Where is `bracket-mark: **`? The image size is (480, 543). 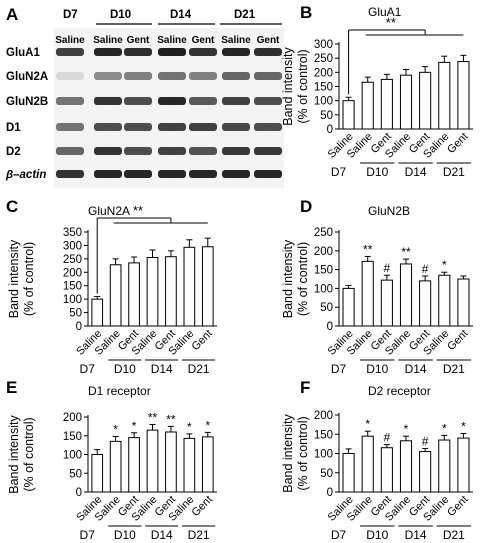 bracket-mark: ** is located at coordinates (391, 22).